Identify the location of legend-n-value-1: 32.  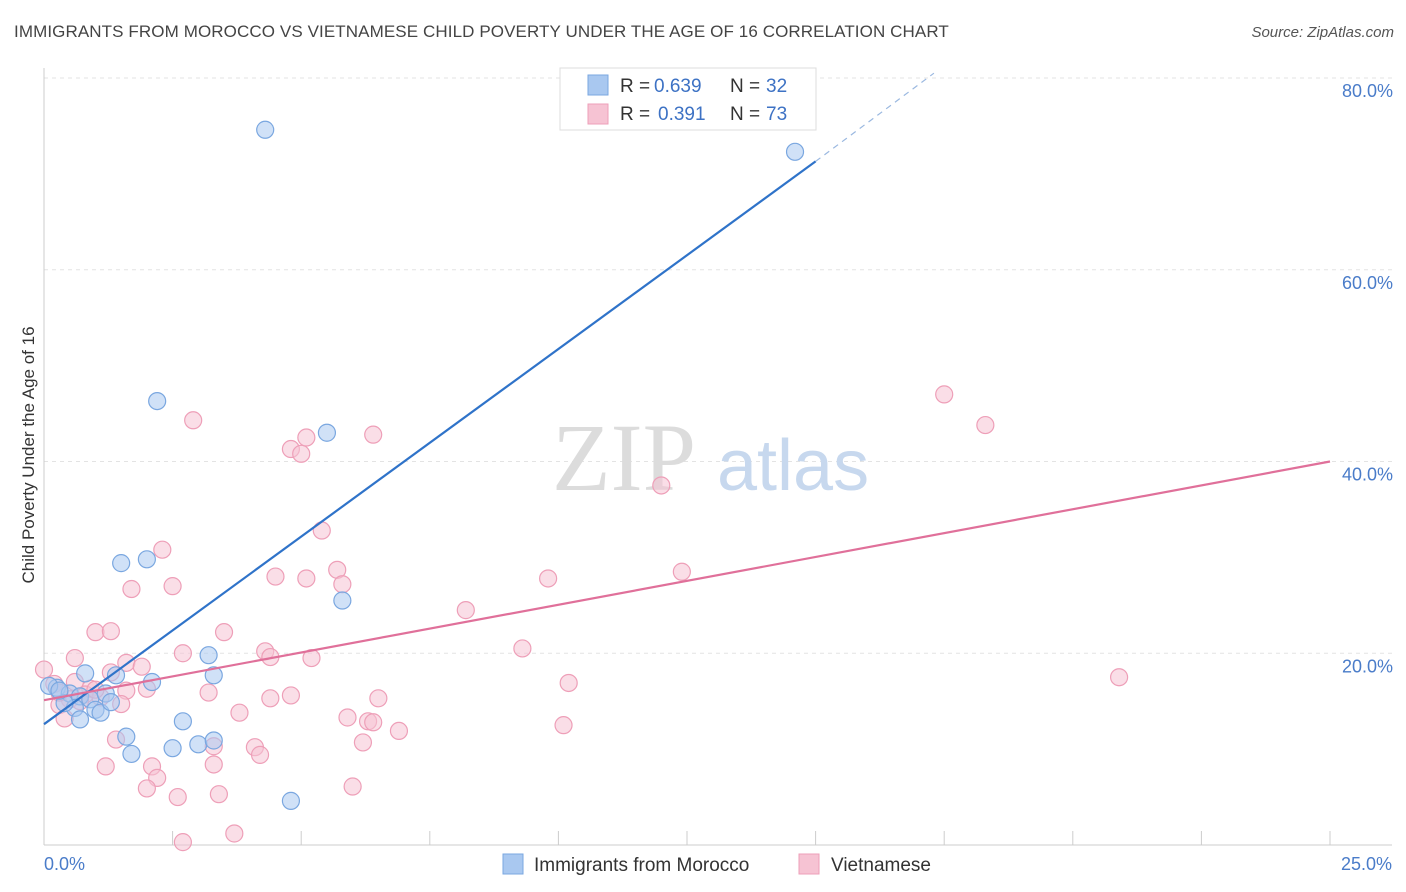
(776, 86).